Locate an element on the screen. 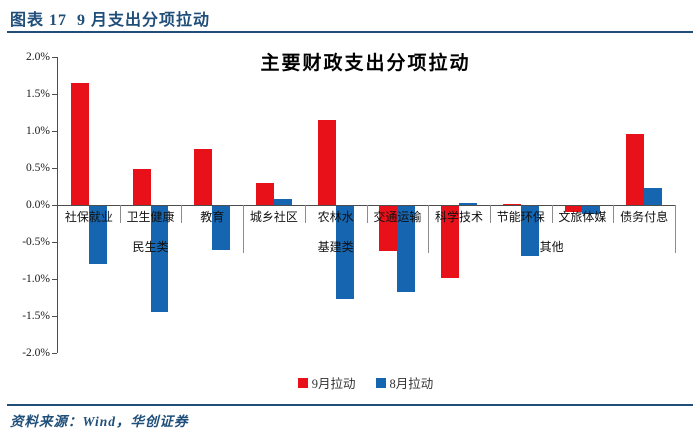 This screenshot has width=700, height=445. legend-item-september: 9月拉动 is located at coordinates (326, 382).